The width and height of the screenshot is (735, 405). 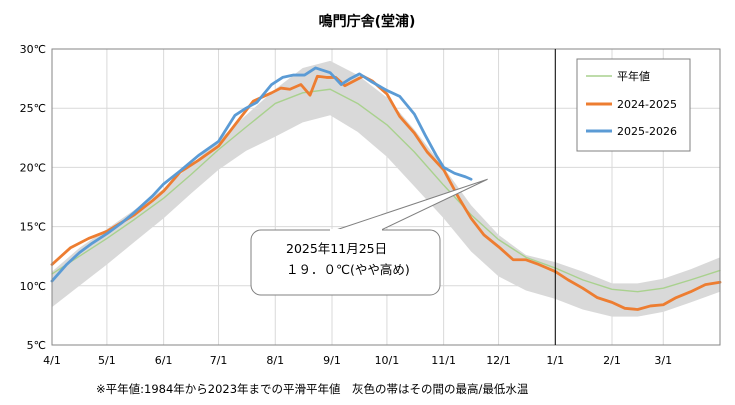 I want to click on y-tick-label-3: 20℃, so click(x=33, y=167).